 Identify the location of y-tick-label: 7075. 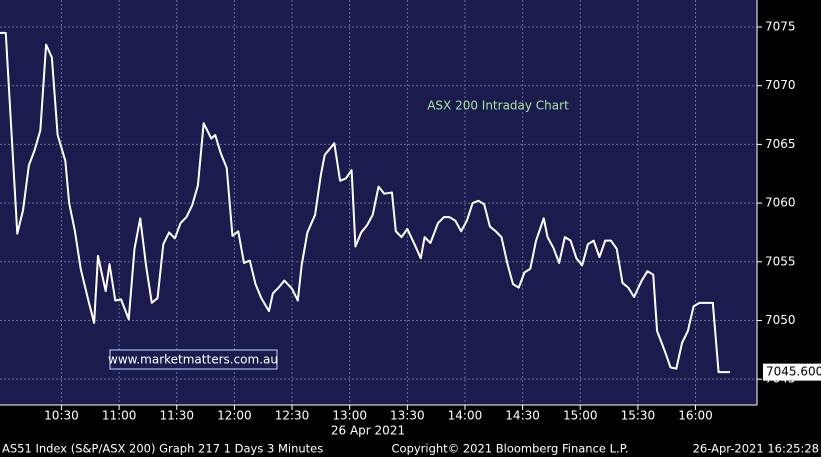
(780, 27).